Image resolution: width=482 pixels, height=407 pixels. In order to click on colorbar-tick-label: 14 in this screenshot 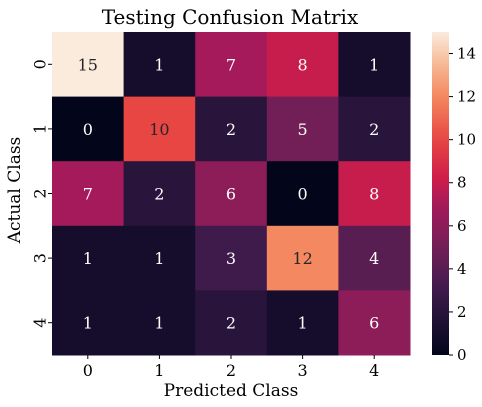, I will do `click(466, 54)`.